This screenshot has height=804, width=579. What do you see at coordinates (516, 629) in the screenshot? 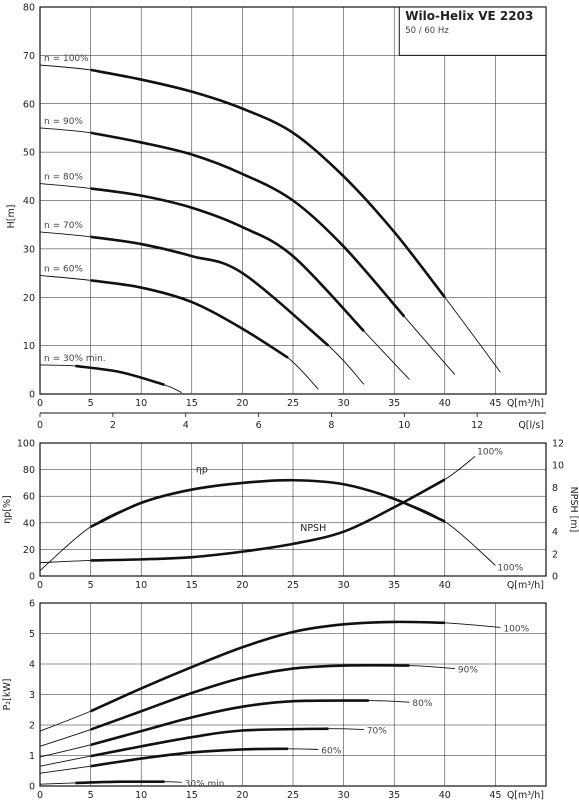
I see `power-chart-series-0-label: 100%` at bounding box center [516, 629].